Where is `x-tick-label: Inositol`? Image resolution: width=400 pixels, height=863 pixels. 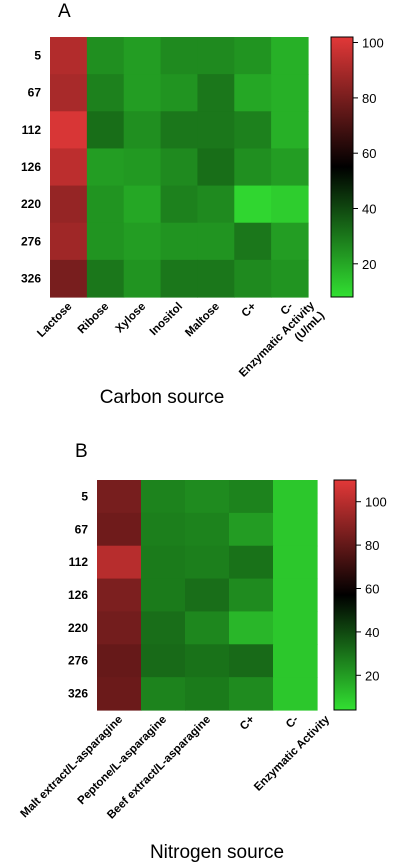
x-tick-label: Inositol is located at coordinates (166, 319).